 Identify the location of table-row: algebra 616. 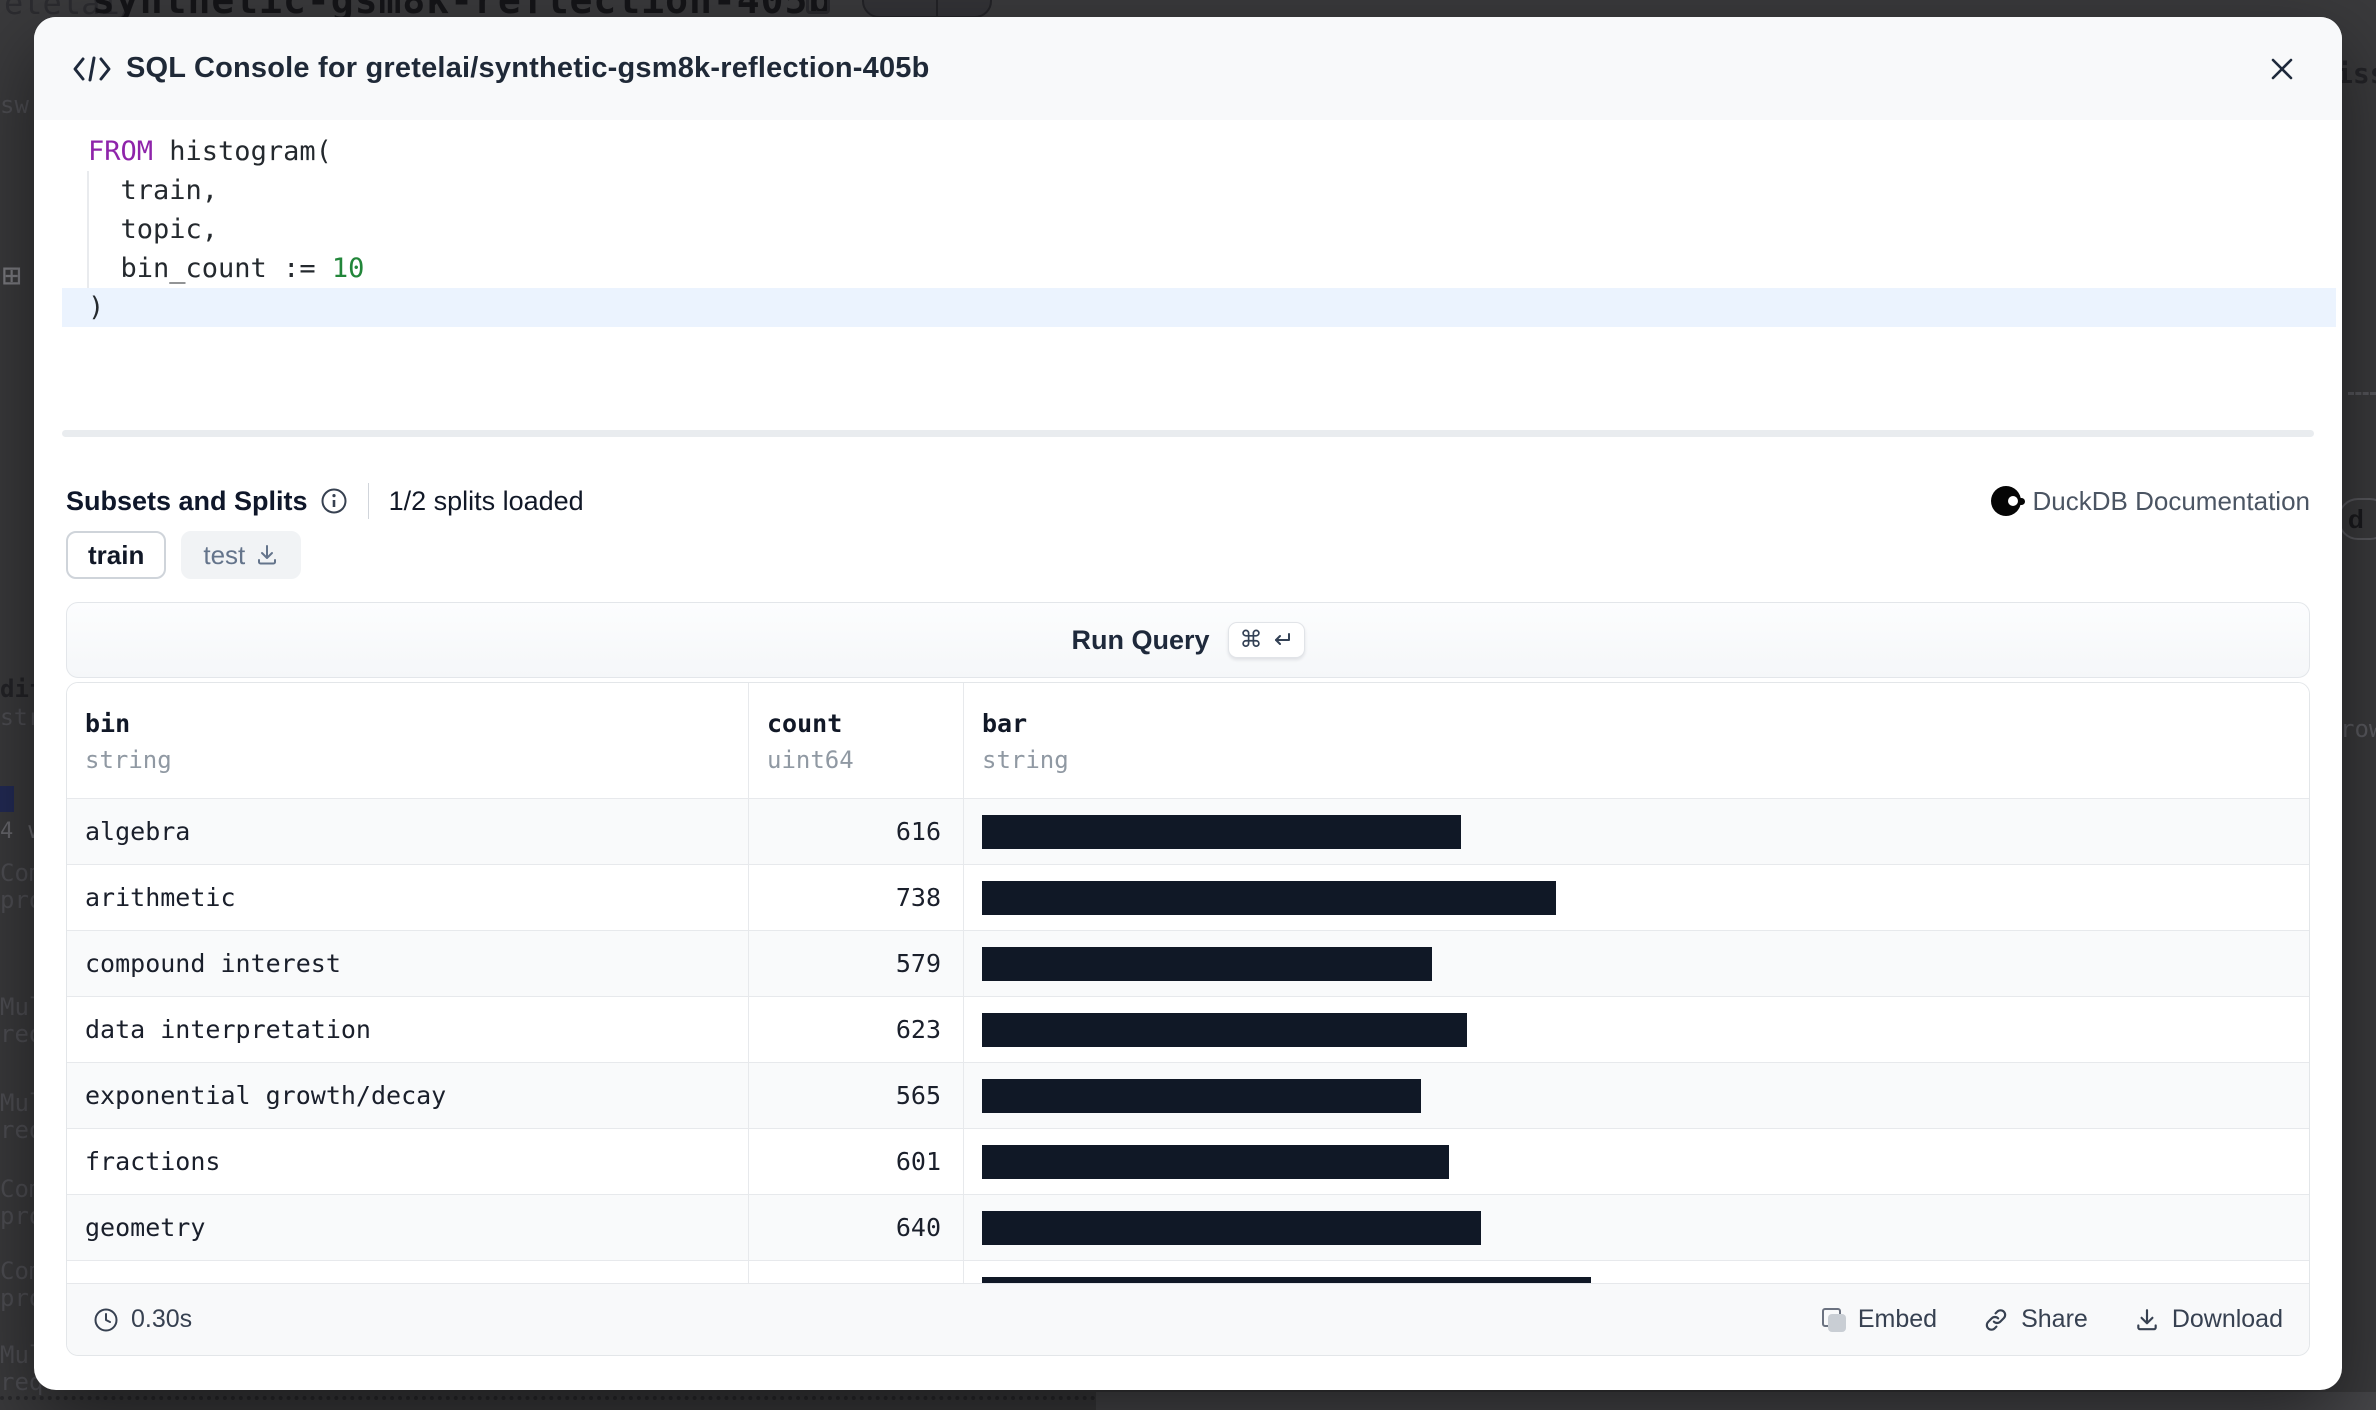
(1188, 831).